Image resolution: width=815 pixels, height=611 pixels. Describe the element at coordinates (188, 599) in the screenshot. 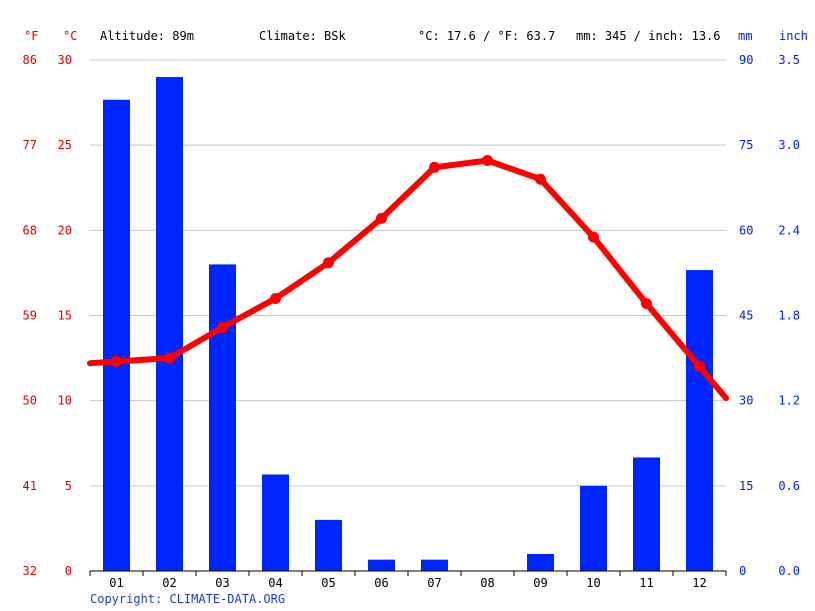

I see `copyright-link: Copyright: CLIMATE-DATA.ORG` at that location.